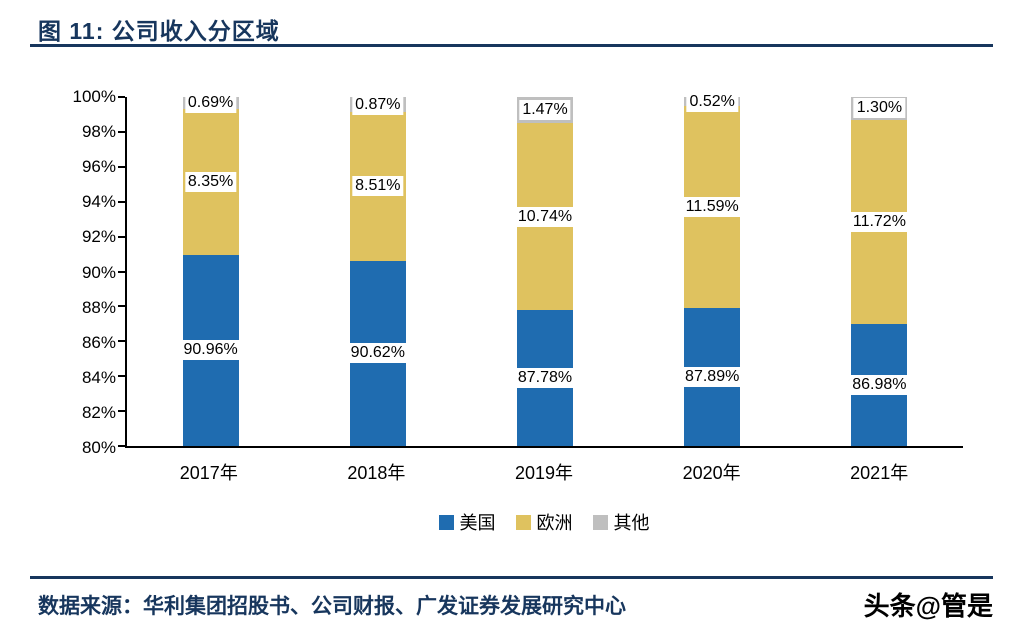 This screenshot has height=626, width=1023. What do you see at coordinates (98, 447) in the screenshot?
I see `y-tick-label: 80%` at bounding box center [98, 447].